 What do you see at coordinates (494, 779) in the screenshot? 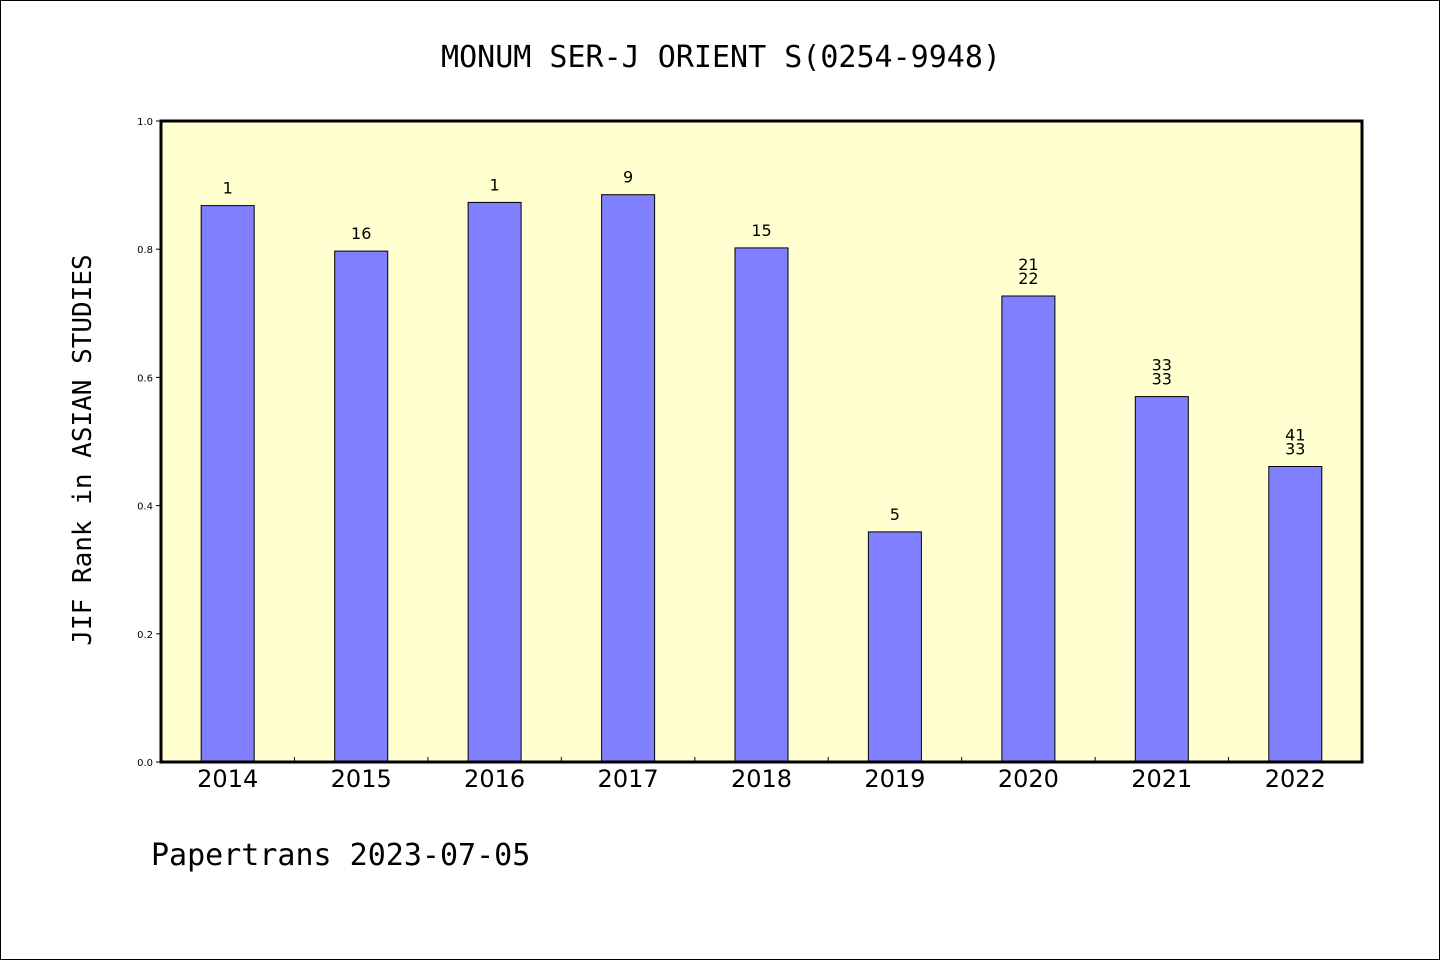
I see `x-tick-label-2016: 2016` at bounding box center [494, 779].